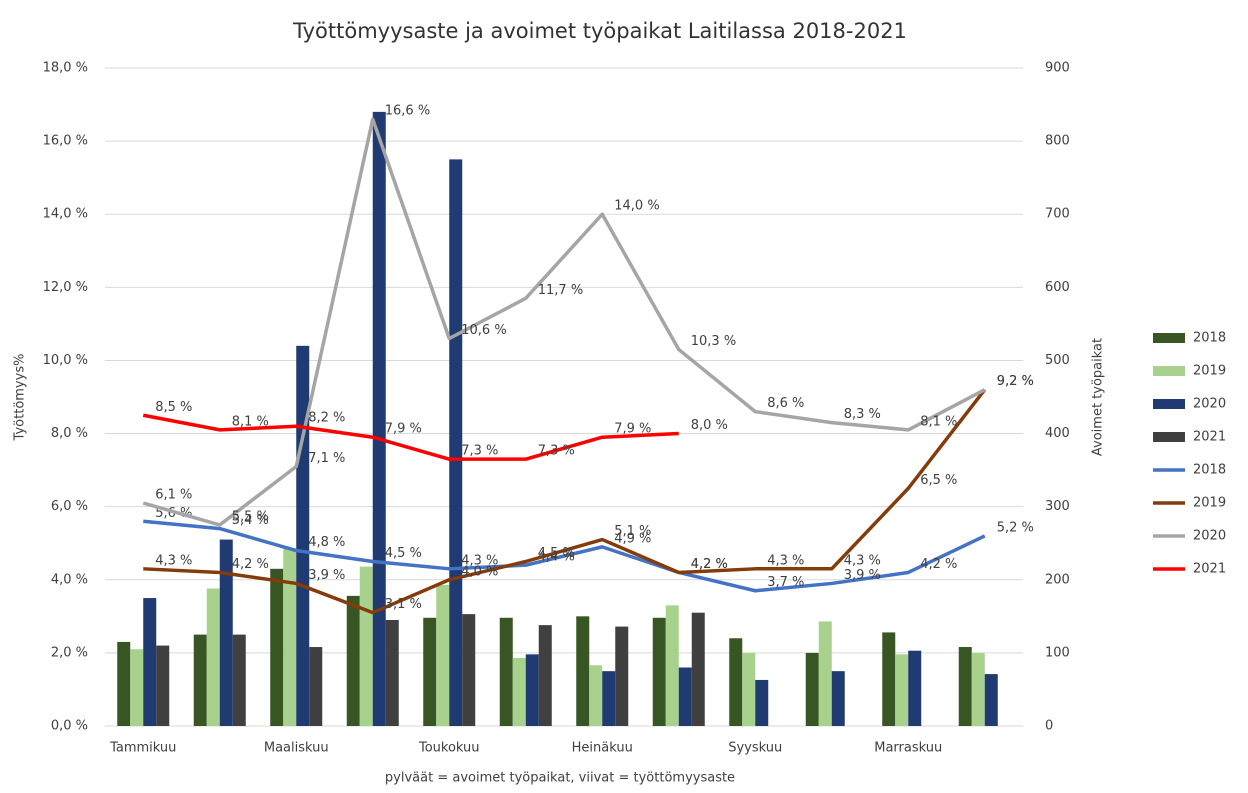 The width and height of the screenshot is (1248, 793). I want to click on data-label: 4,8 %, so click(326, 542).